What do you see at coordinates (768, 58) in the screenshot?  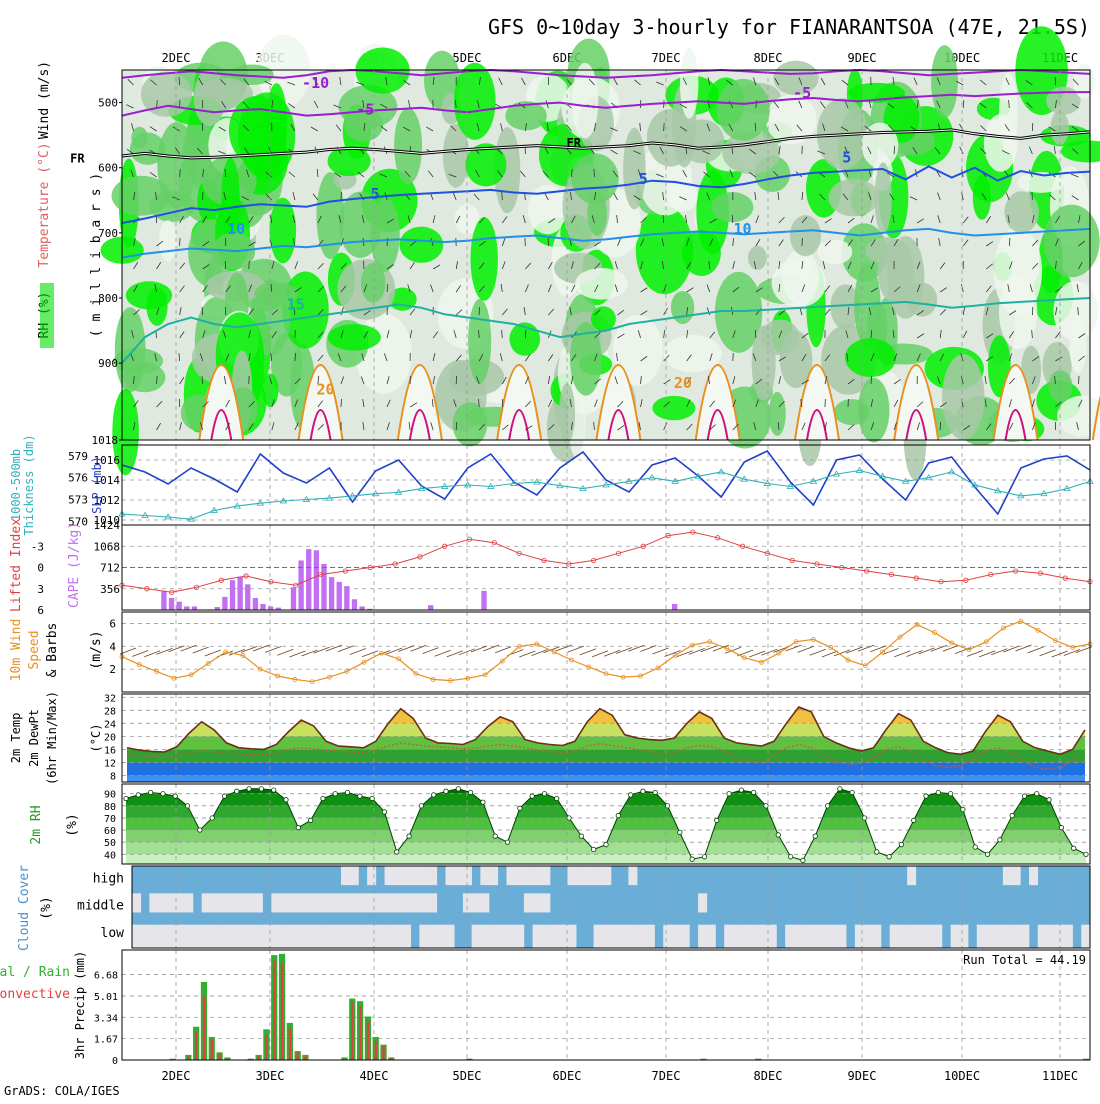 I see `date-label-top: 8DEC` at bounding box center [768, 58].